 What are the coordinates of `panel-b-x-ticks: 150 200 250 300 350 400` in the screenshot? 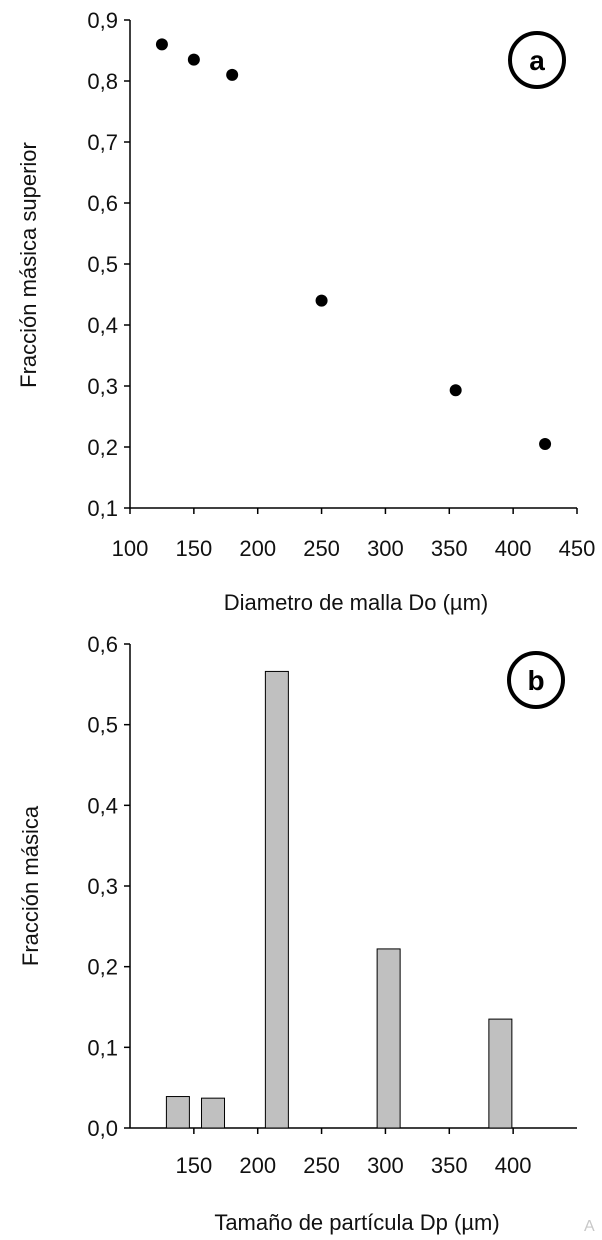 It's located at (353, 1153).